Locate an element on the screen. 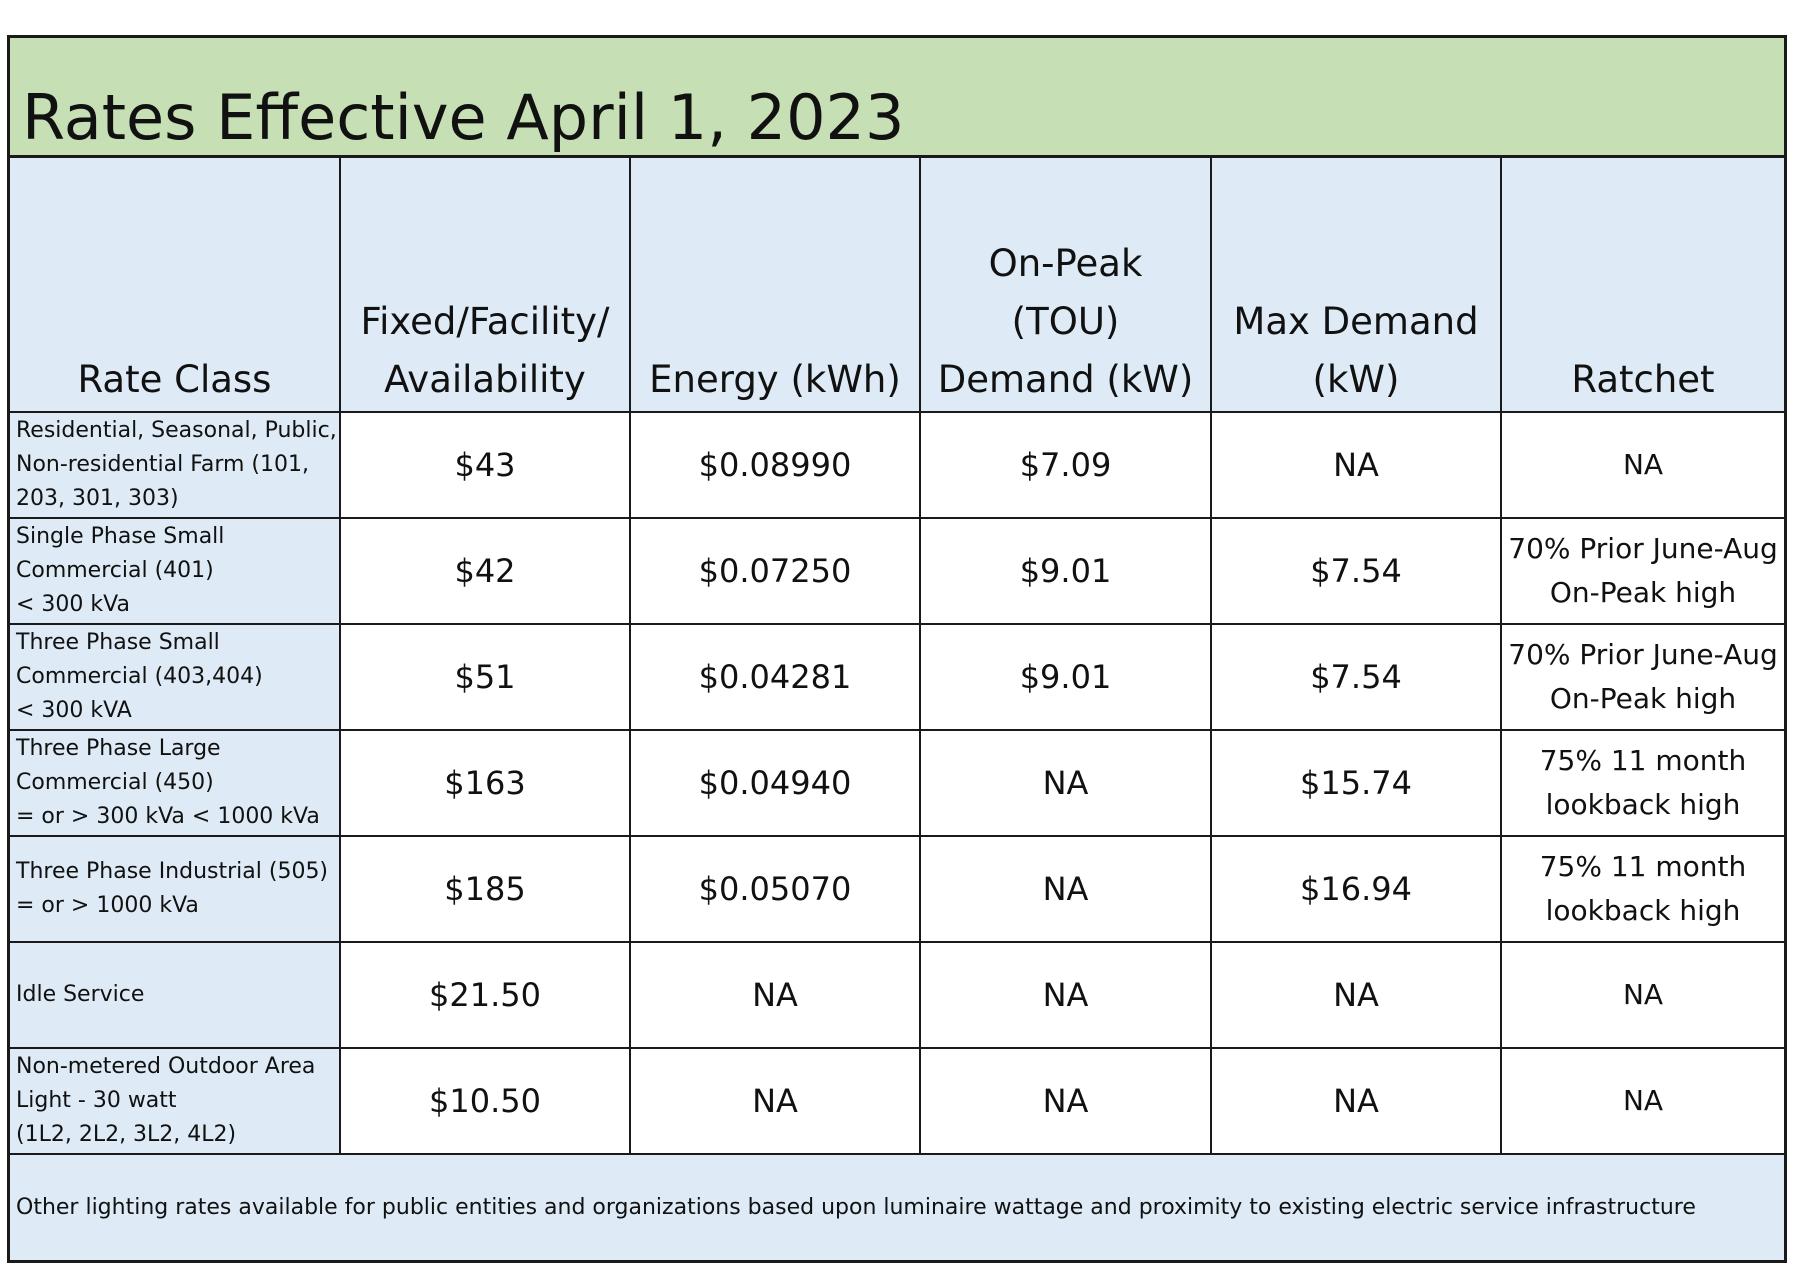 Image resolution: width=1796 pixels, height=1285 pixels. energy-cell: $0.04281 is located at coordinates (775, 677).